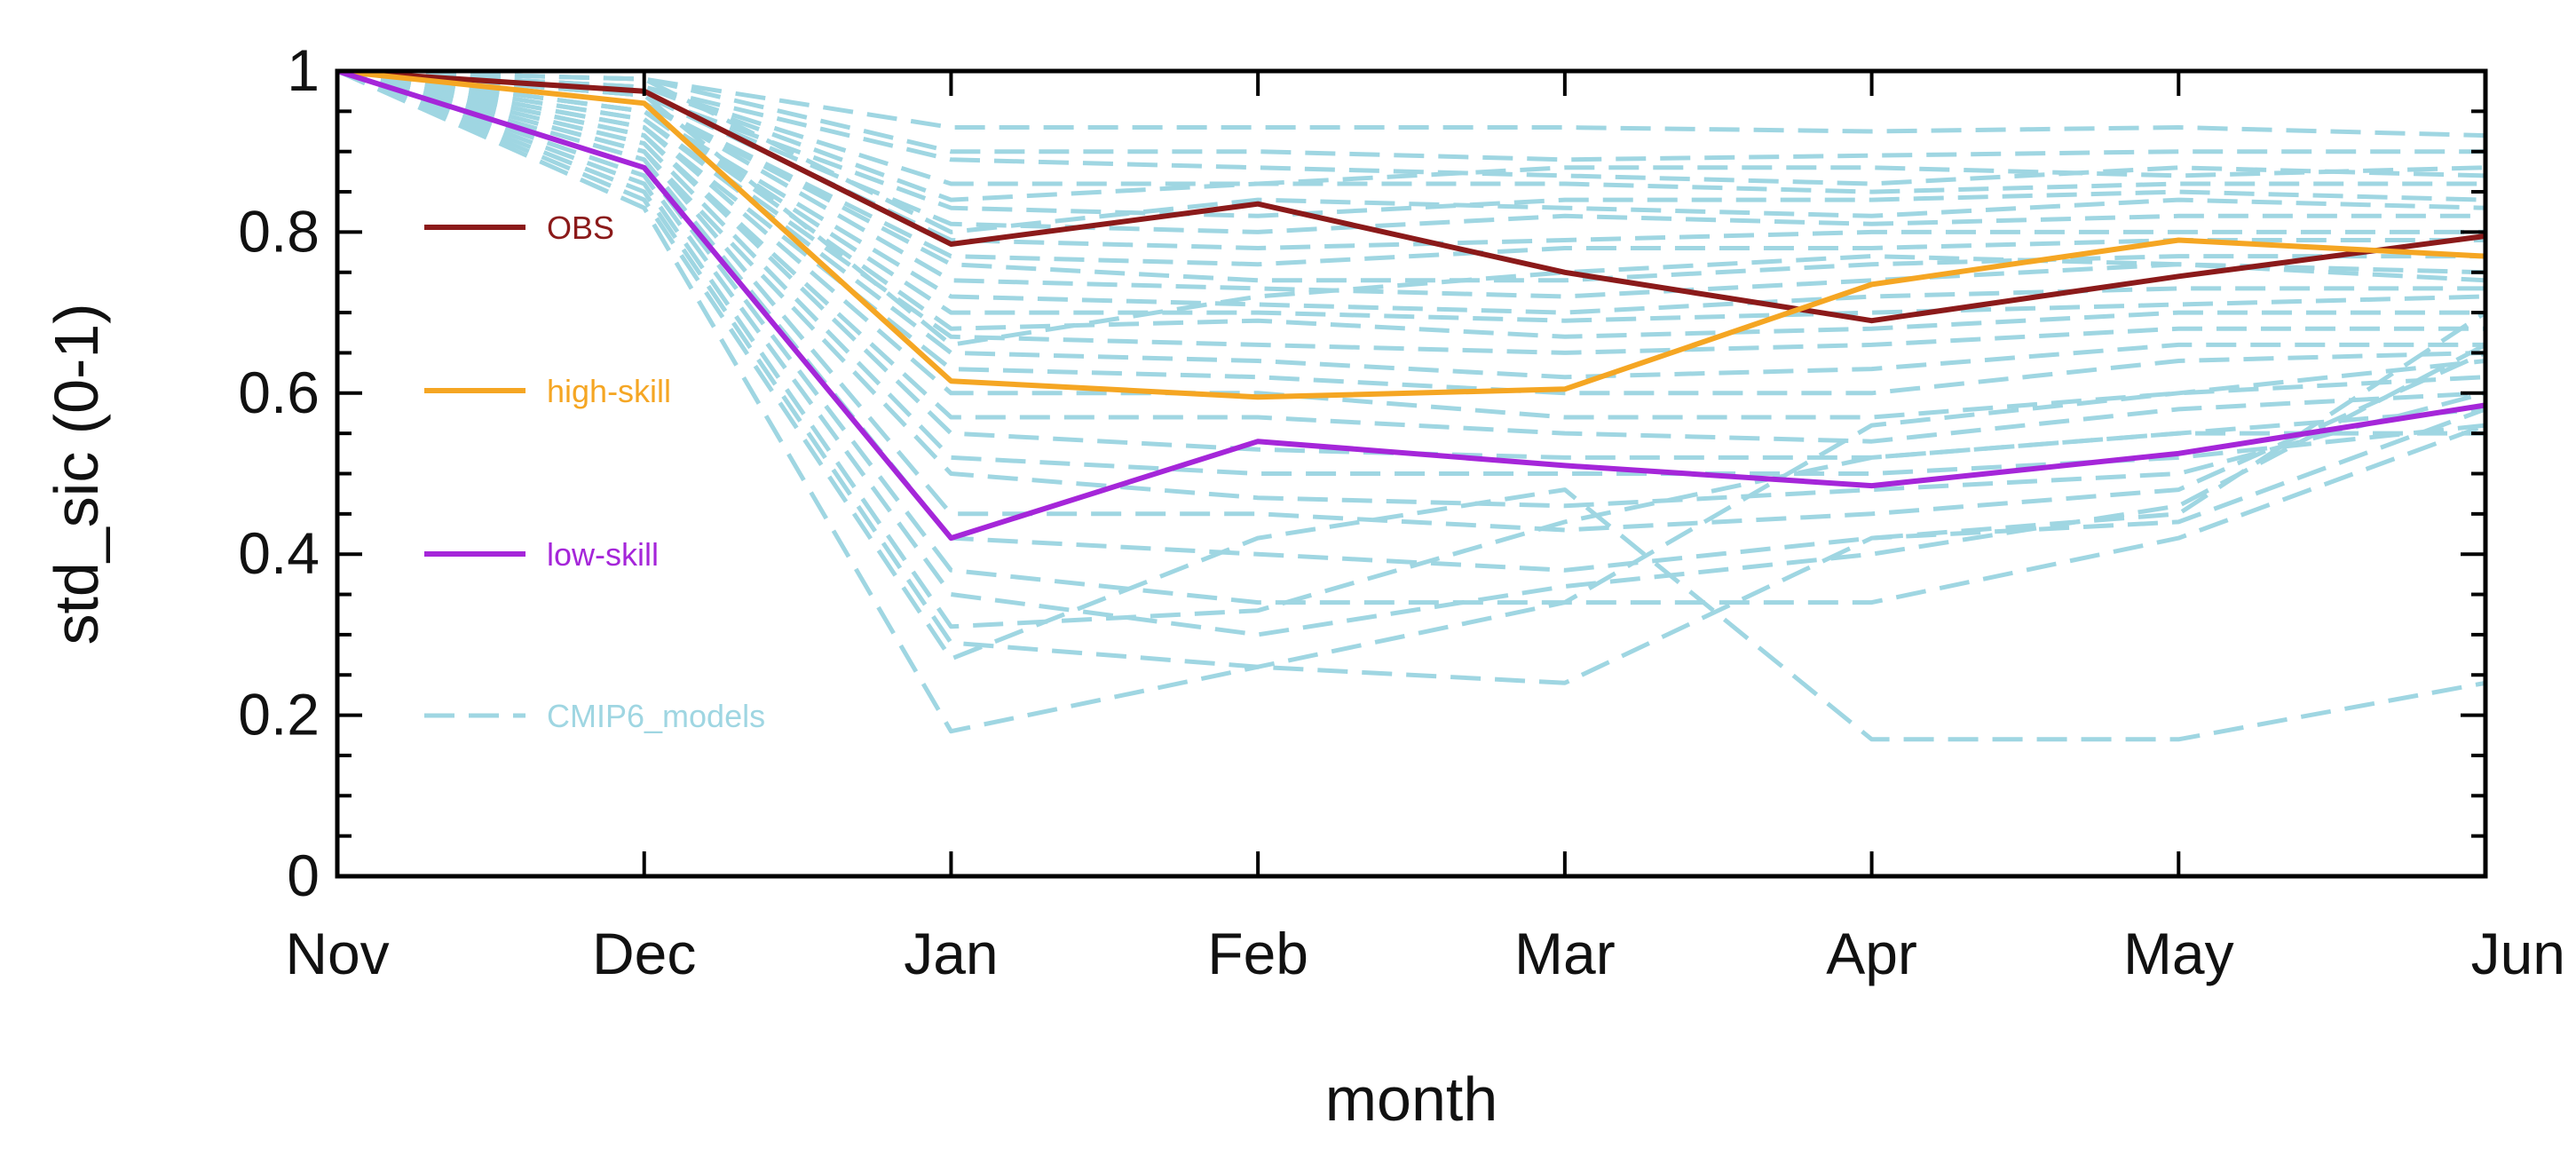 Image resolution: width=2576 pixels, height=1155 pixels. I want to click on legend-label-high-skill: high-skill, so click(609, 391).